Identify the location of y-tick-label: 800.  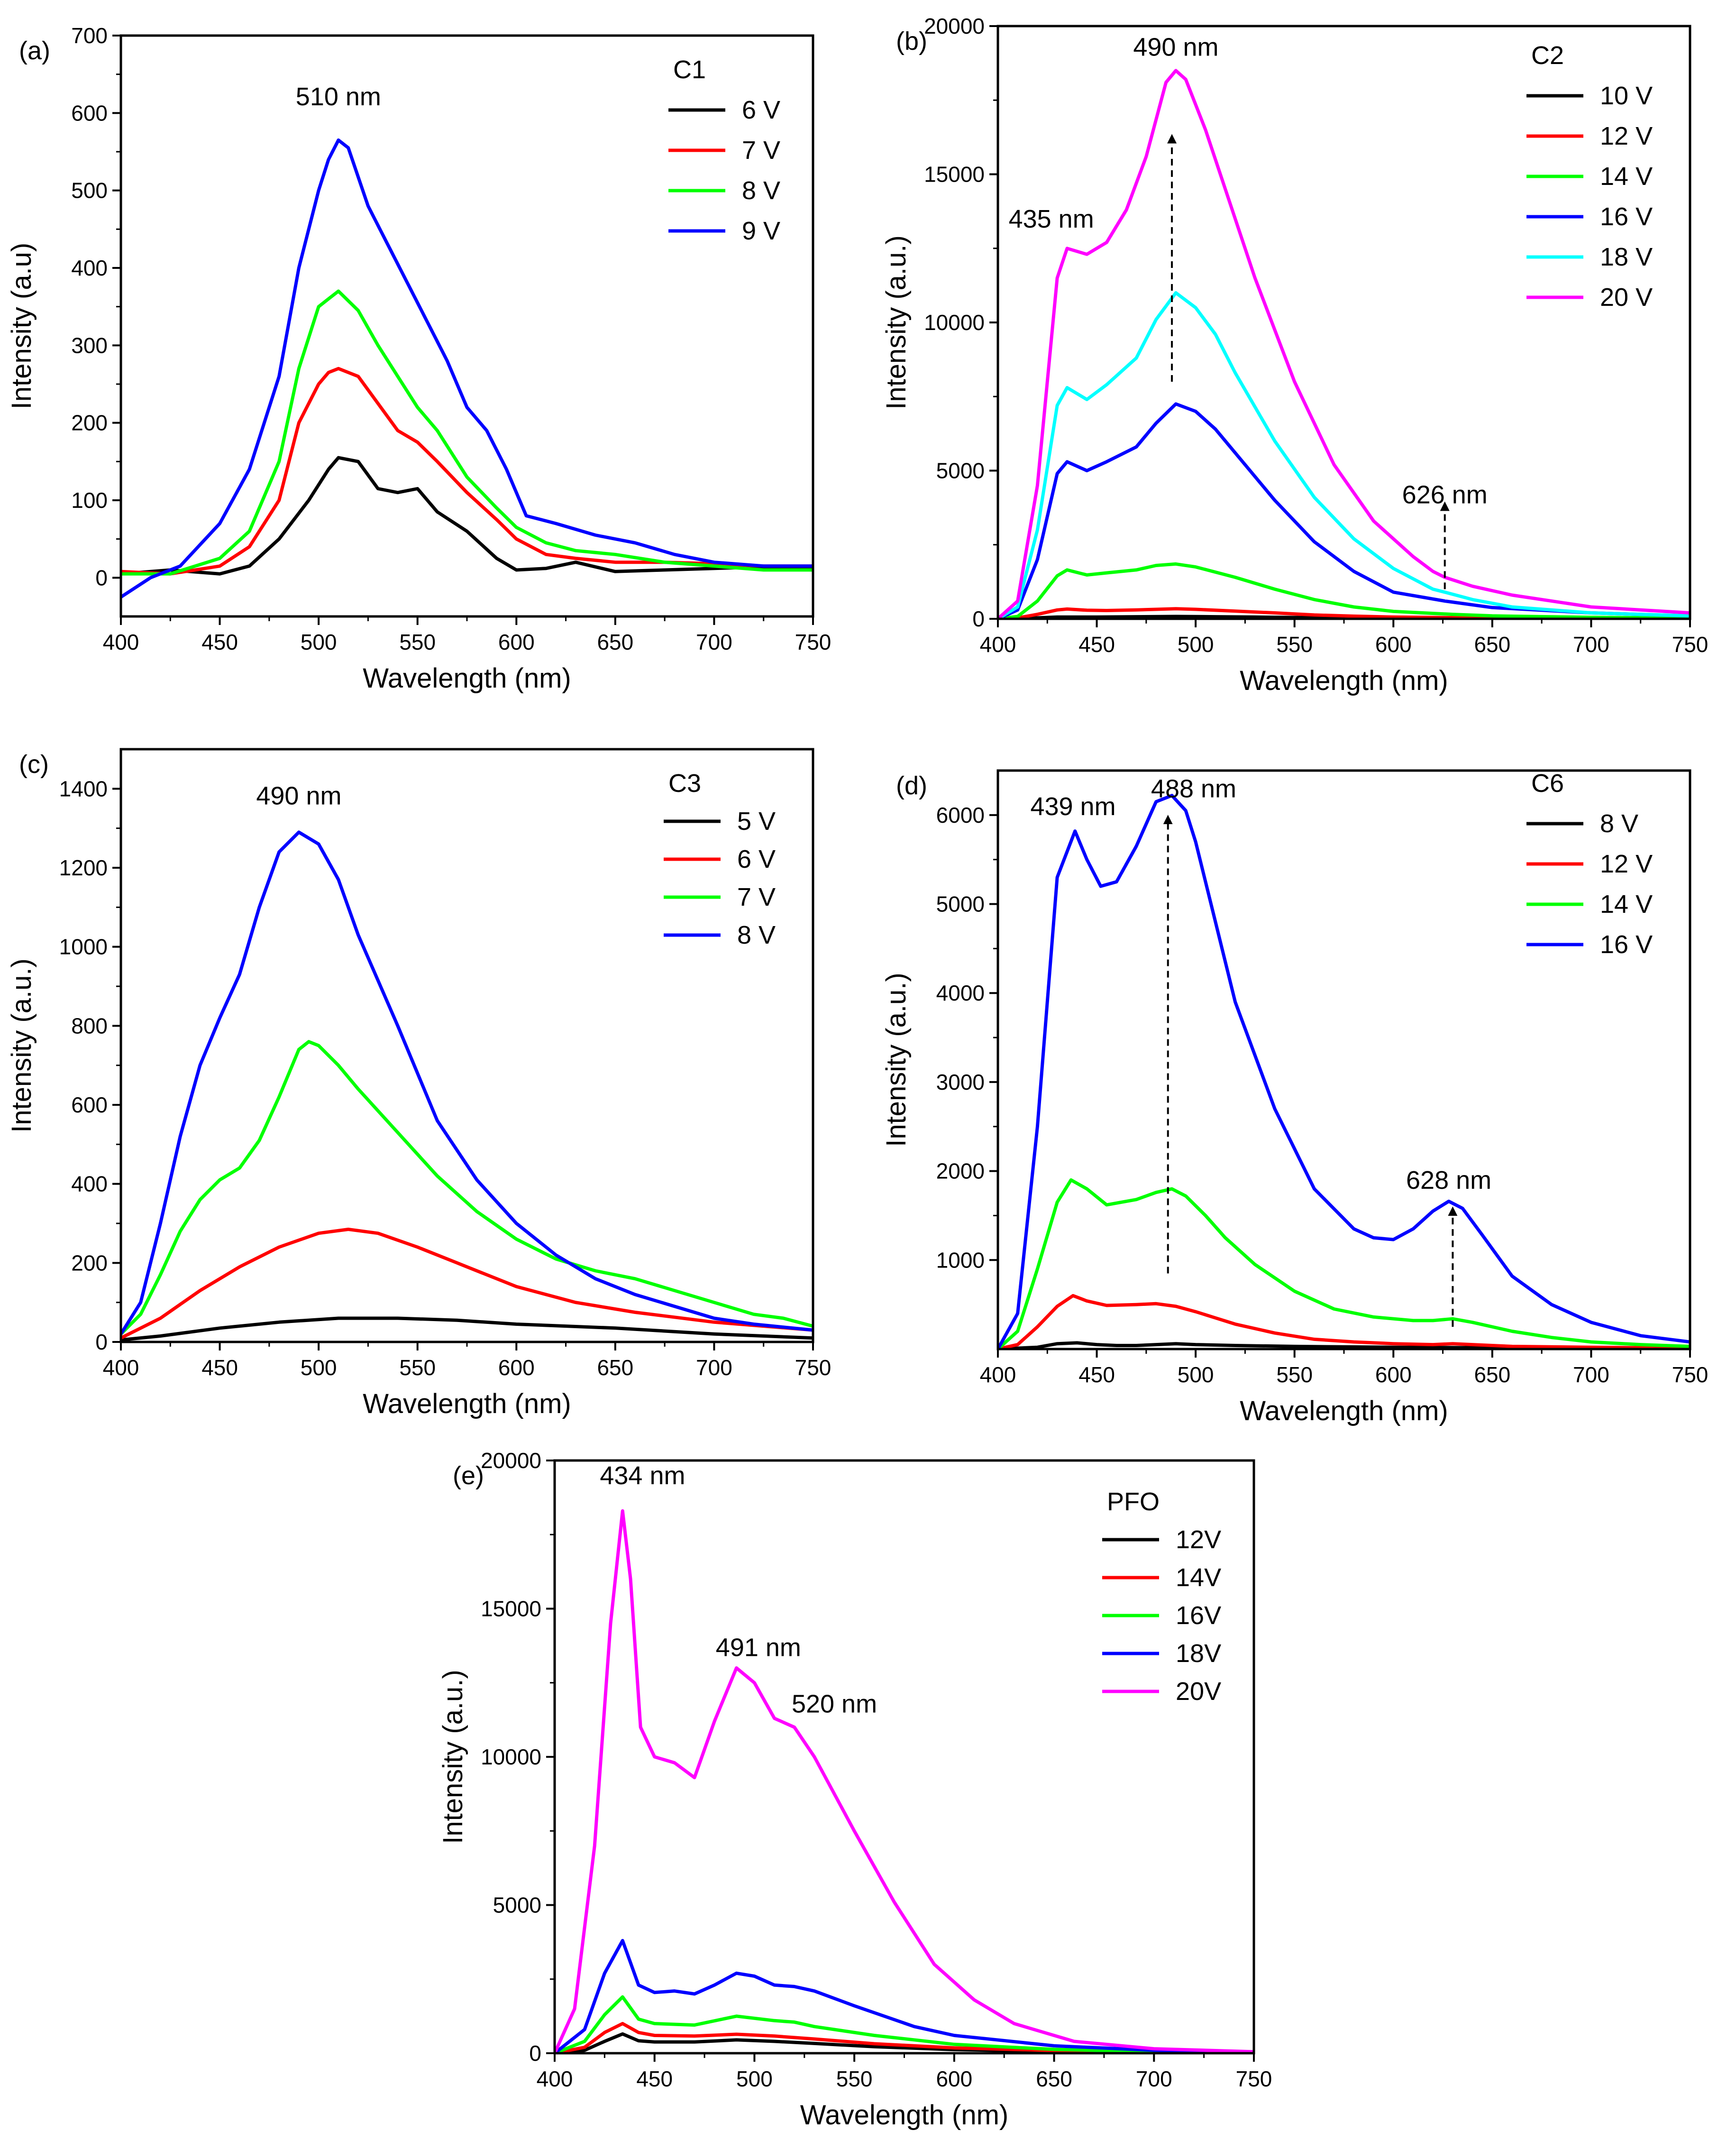
(89, 1025).